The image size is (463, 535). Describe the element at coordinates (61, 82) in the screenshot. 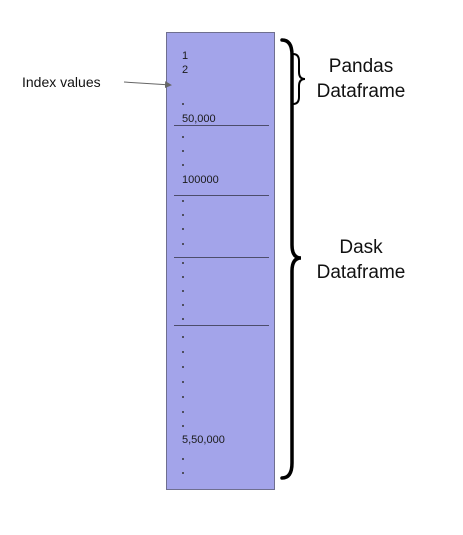

I see `index-values-label: Index values` at that location.